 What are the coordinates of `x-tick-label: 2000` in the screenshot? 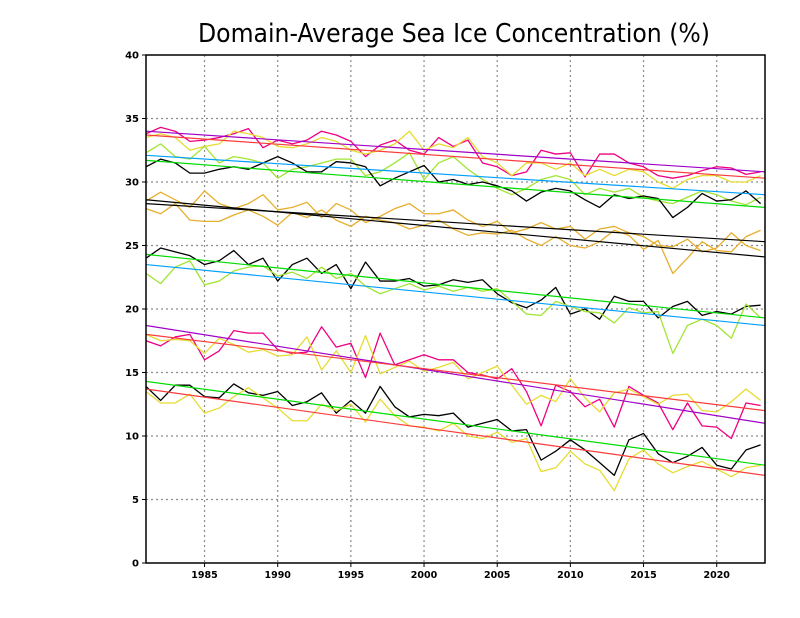 It's located at (424, 575).